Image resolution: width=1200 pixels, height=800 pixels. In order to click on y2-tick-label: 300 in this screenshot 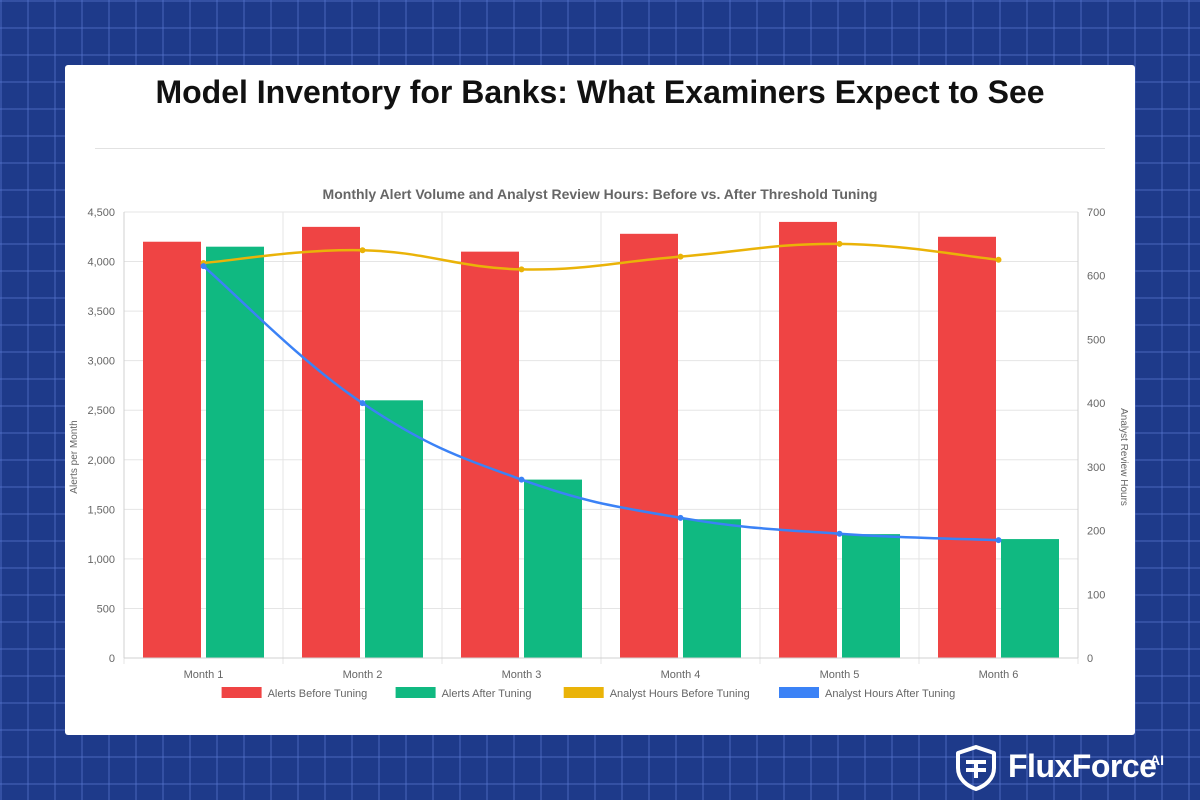, I will do `click(1096, 468)`.